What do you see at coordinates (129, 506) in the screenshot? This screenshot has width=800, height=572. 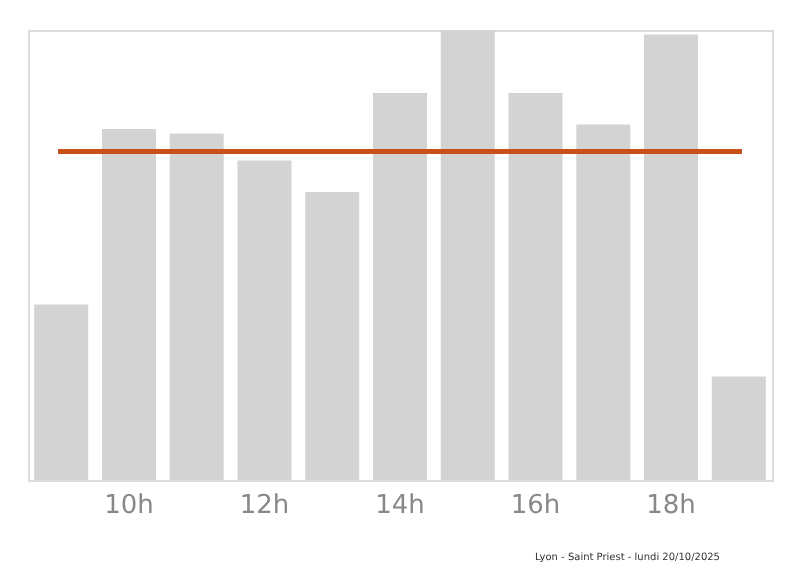 I see `x-tick-label: 10h` at bounding box center [129, 506].